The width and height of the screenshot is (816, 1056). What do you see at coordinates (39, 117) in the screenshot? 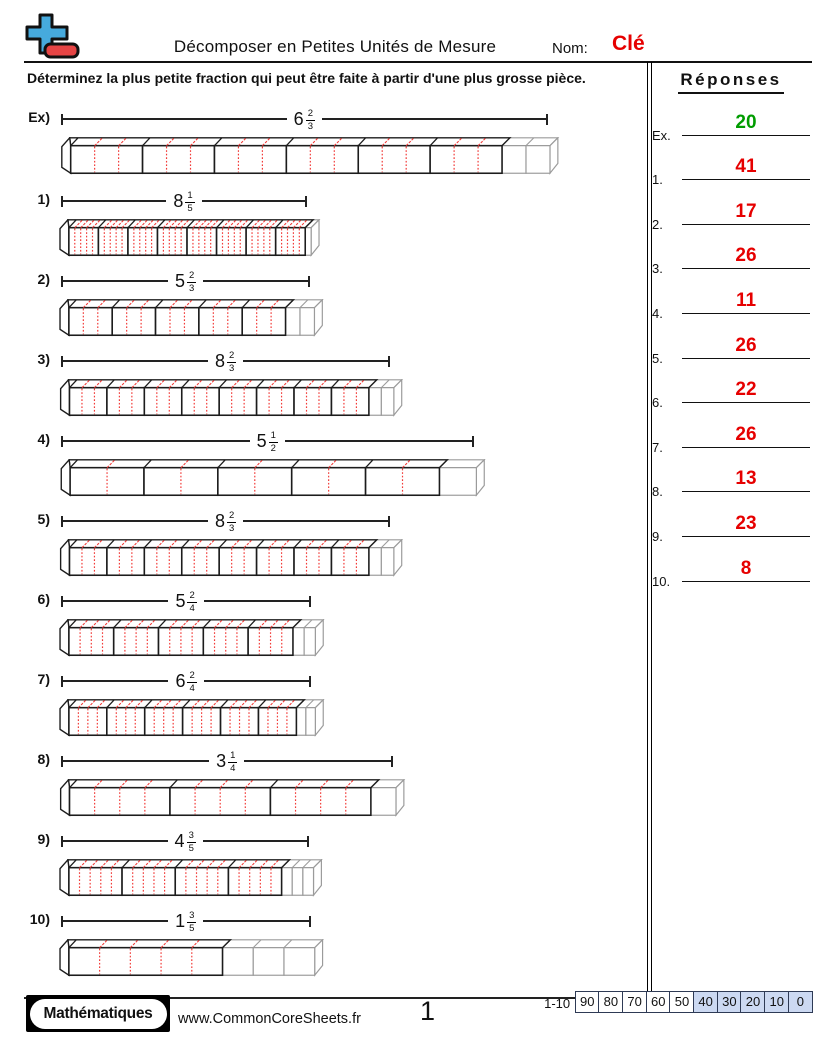
I see `problem-number: Ex)` at bounding box center [39, 117].